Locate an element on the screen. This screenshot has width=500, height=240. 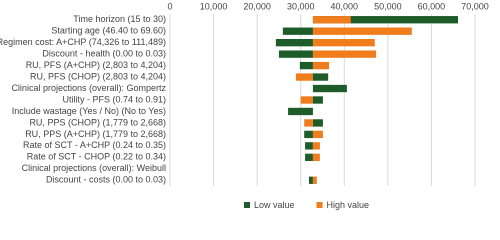
category-label: Utility - PFS (0.74 to 0.91) is located at coordinates (114, 99).